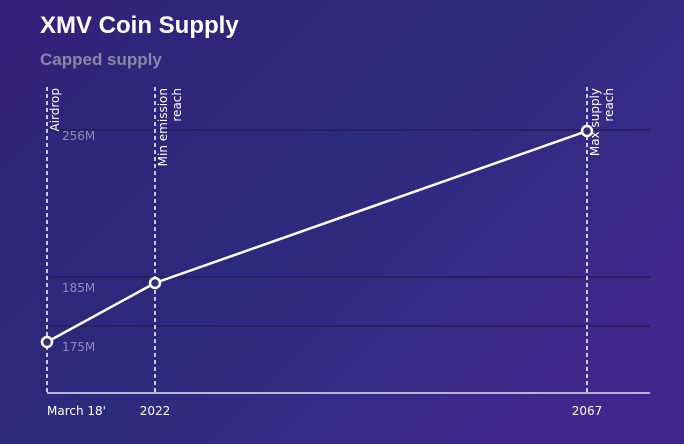 The height and width of the screenshot is (444, 684). What do you see at coordinates (76, 411) in the screenshot?
I see `x-tick-label: March 18'` at bounding box center [76, 411].